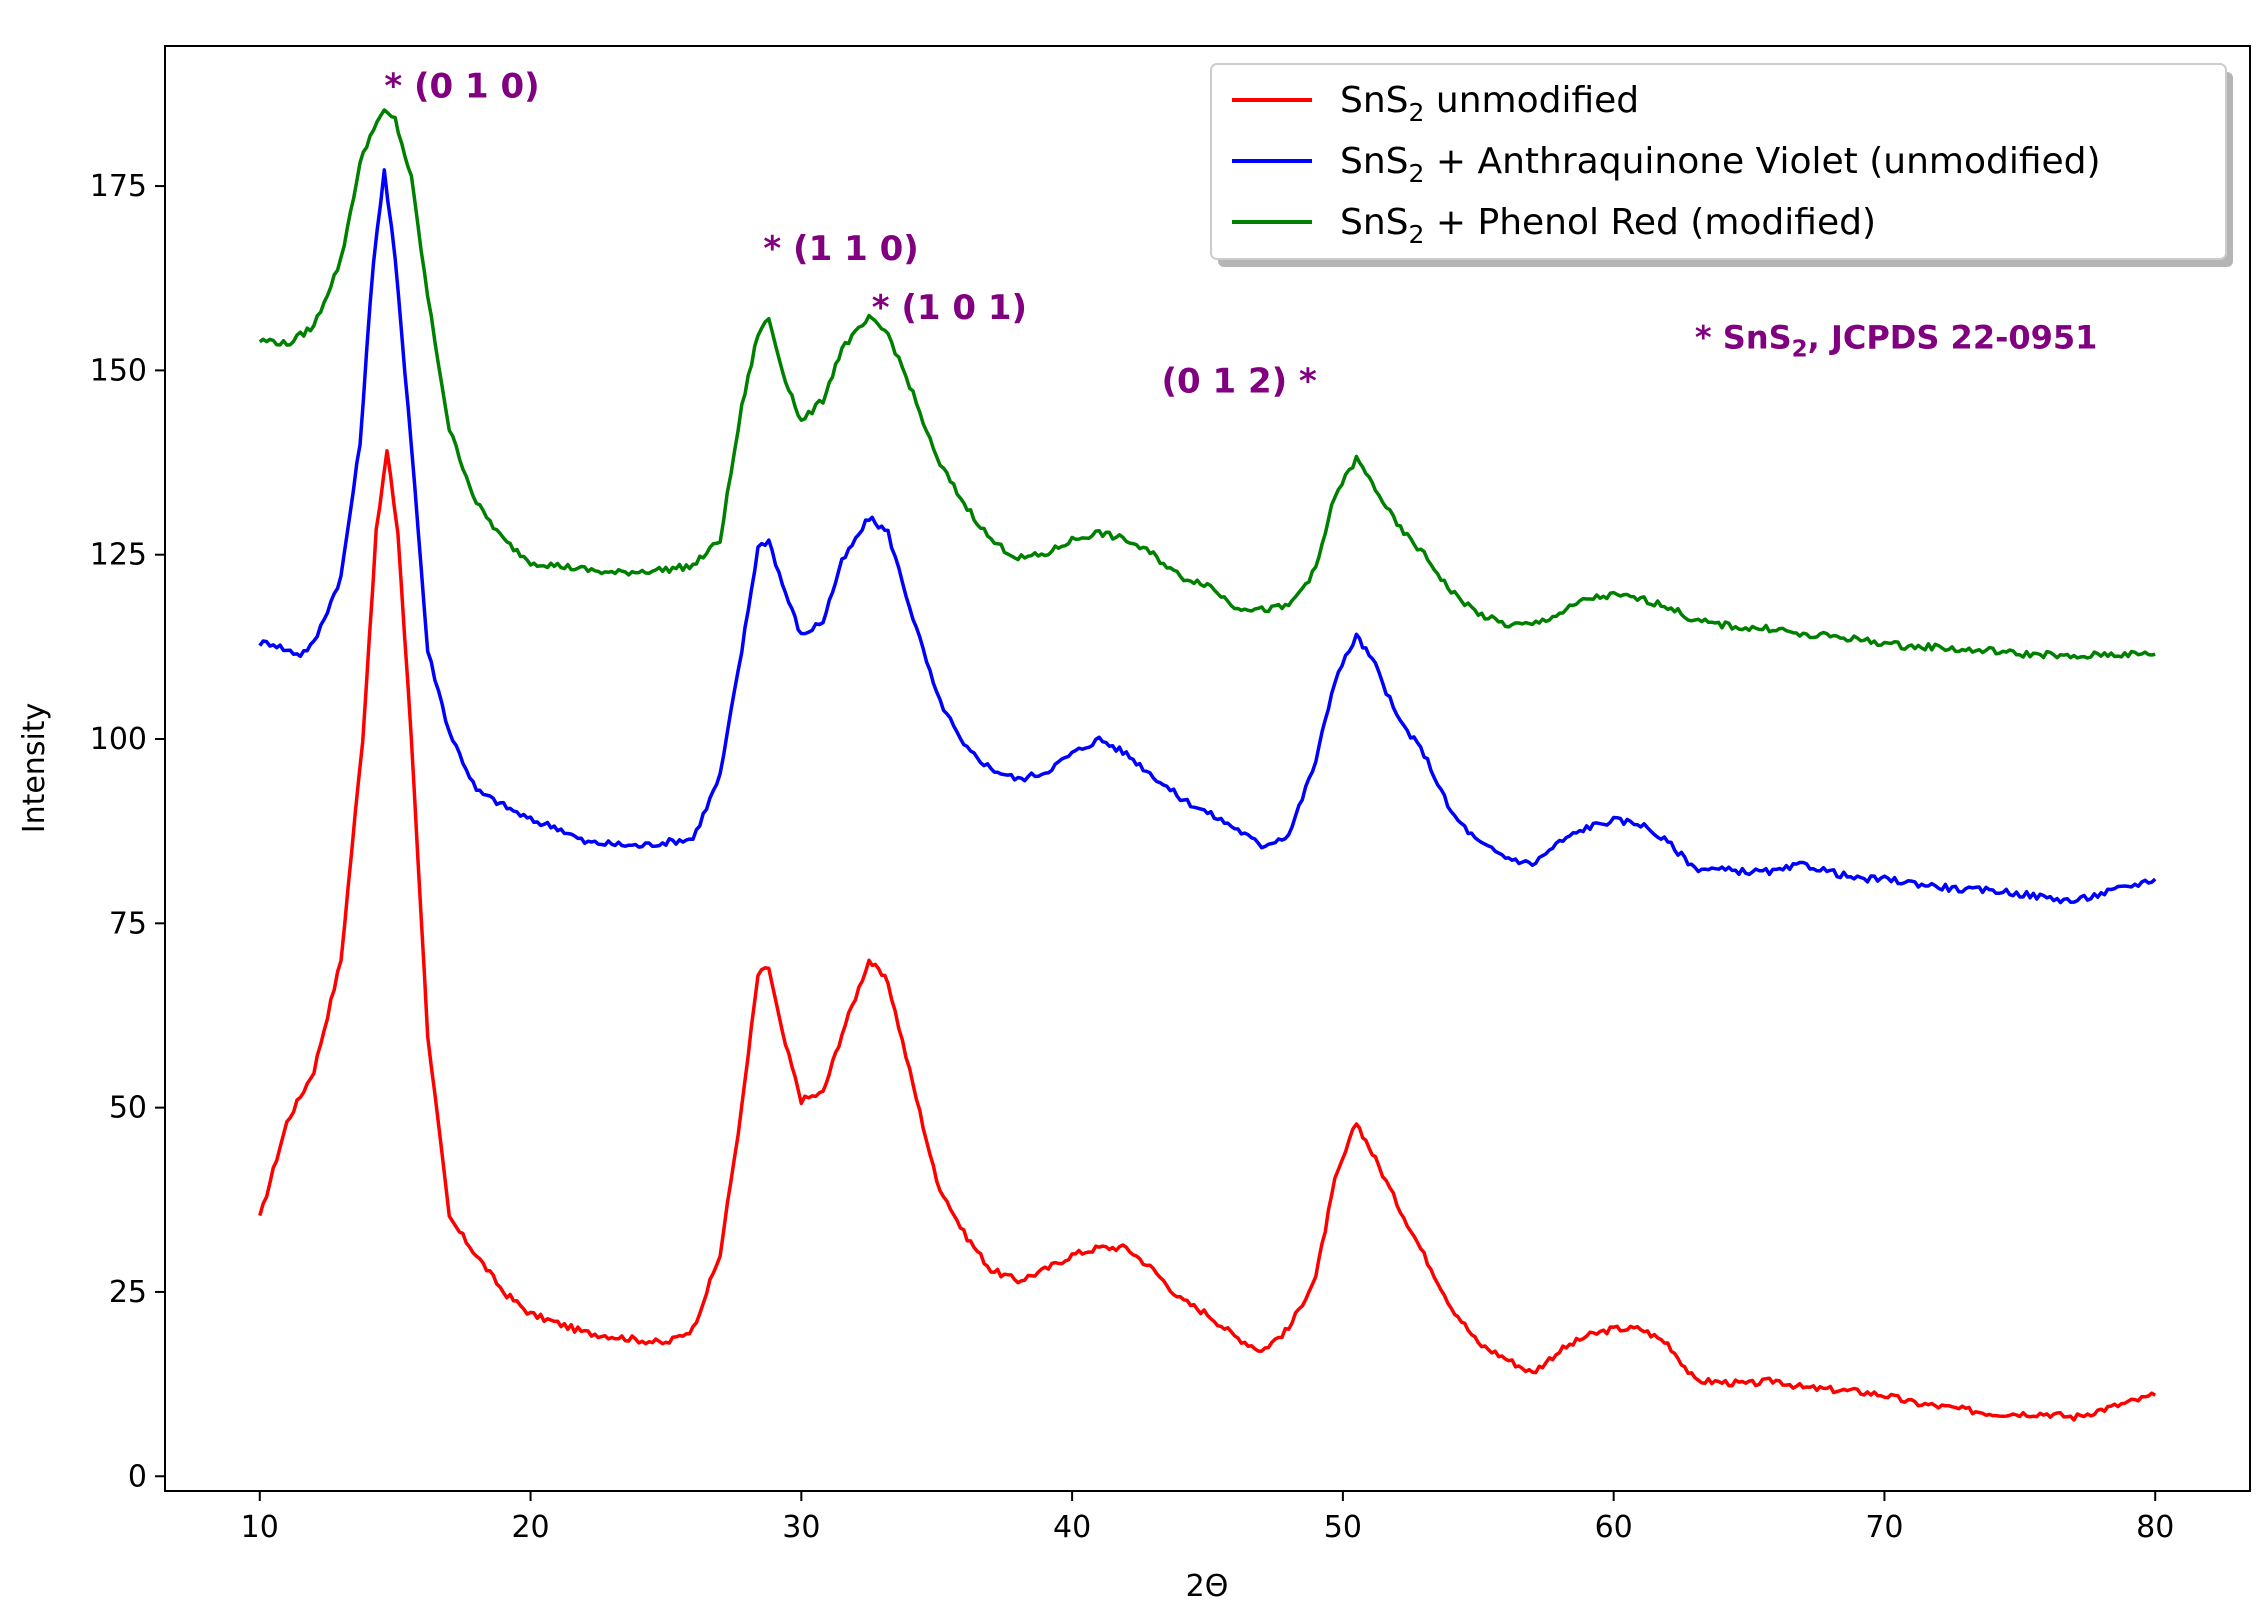  What do you see at coordinates (1614, 1527) in the screenshot?
I see `x-tick-label: 60` at bounding box center [1614, 1527].